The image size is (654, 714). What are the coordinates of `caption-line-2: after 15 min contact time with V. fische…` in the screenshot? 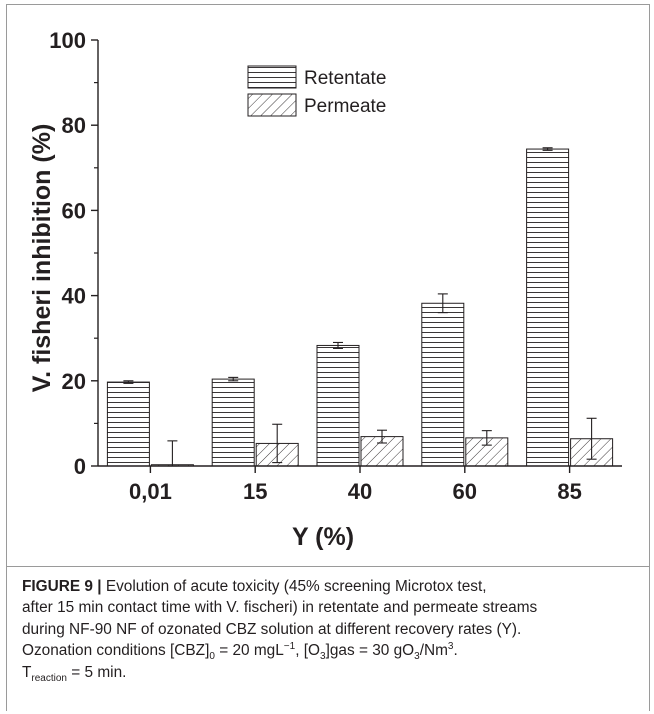 It's located at (280, 608).